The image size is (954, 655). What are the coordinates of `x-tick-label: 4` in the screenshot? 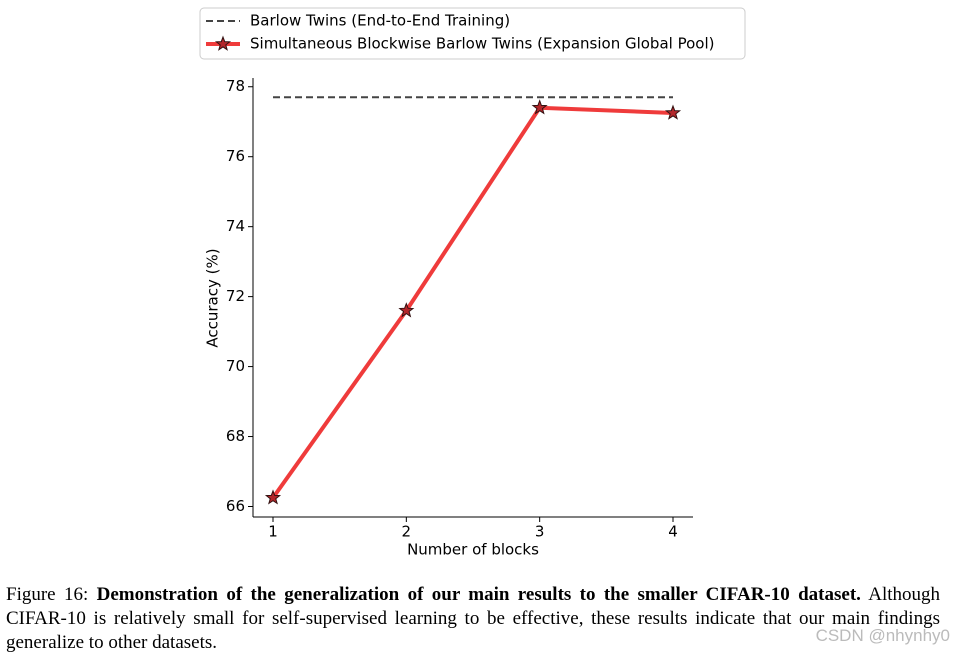 It's located at (673, 532).